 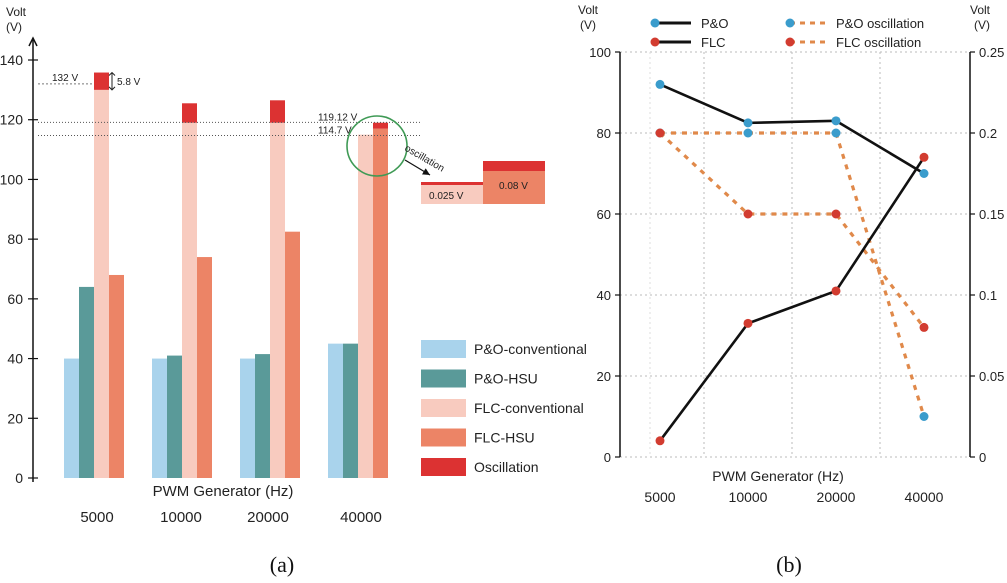 I want to click on left-tick-label-b: 0, so click(x=607, y=457).